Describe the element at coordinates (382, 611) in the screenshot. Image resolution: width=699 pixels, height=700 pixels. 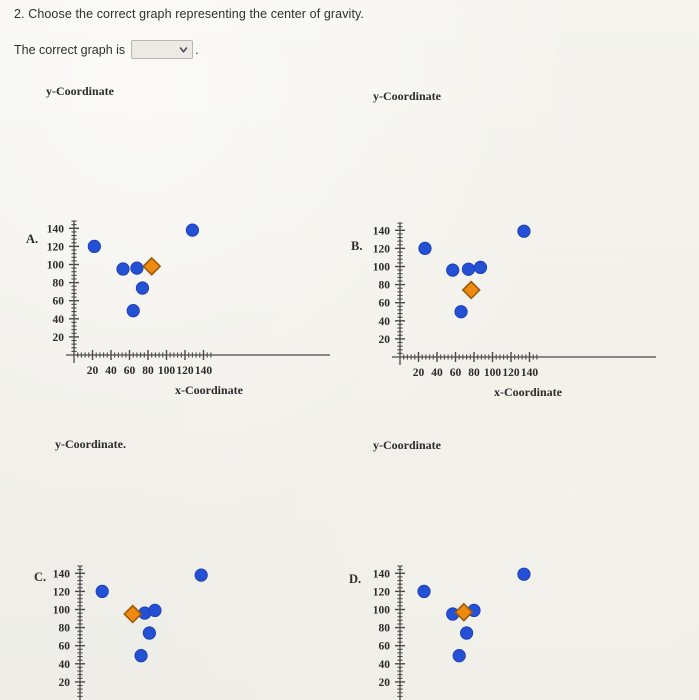
I see `y-tick-label-d: 100` at that location.